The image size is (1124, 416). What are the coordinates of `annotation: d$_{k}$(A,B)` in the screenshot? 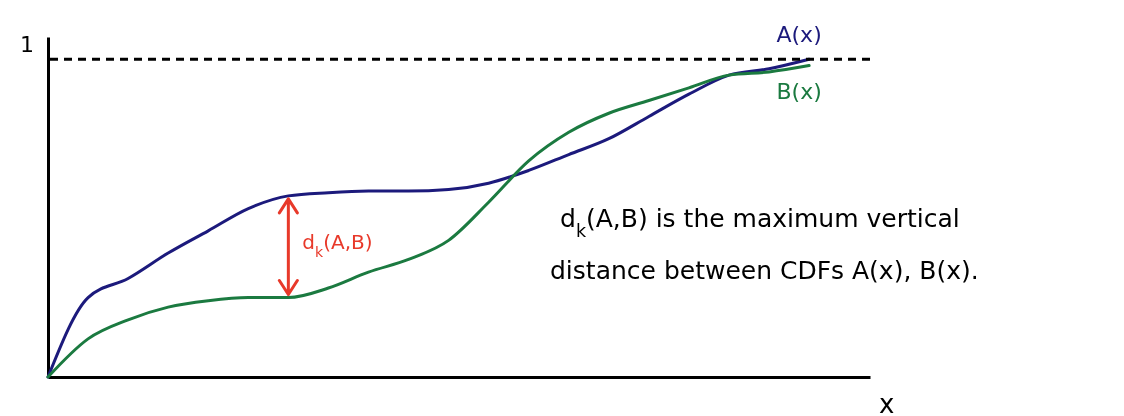 It's located at (337, 244).